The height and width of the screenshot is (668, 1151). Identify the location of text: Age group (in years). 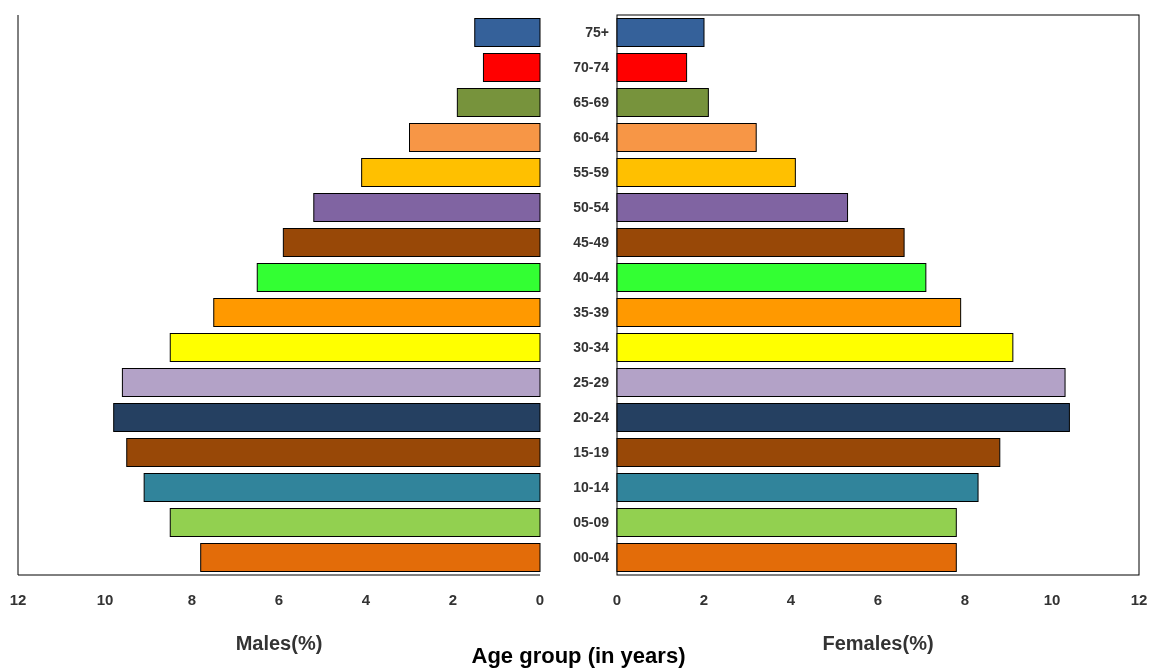
(578, 655).